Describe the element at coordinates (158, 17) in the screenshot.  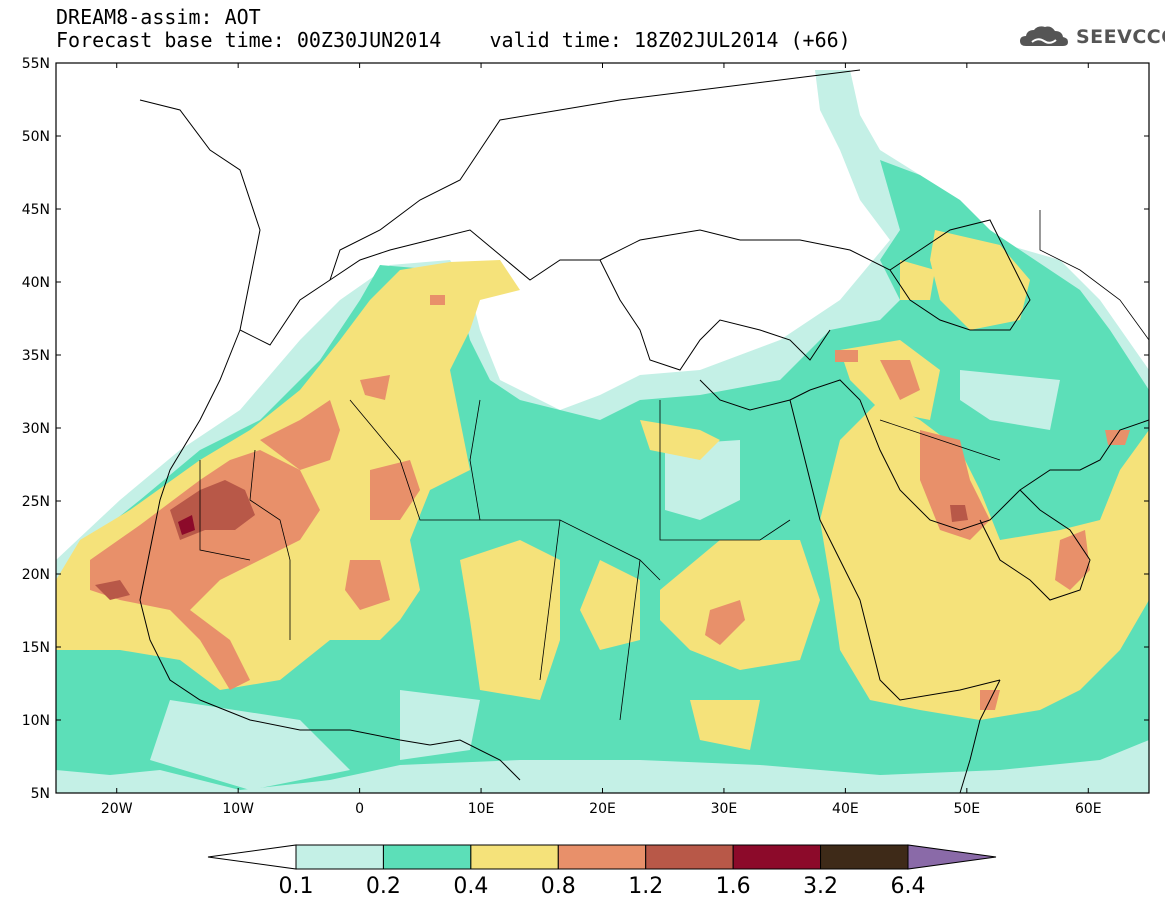
I see `product-title: DREAM8-assim: AOT` at that location.